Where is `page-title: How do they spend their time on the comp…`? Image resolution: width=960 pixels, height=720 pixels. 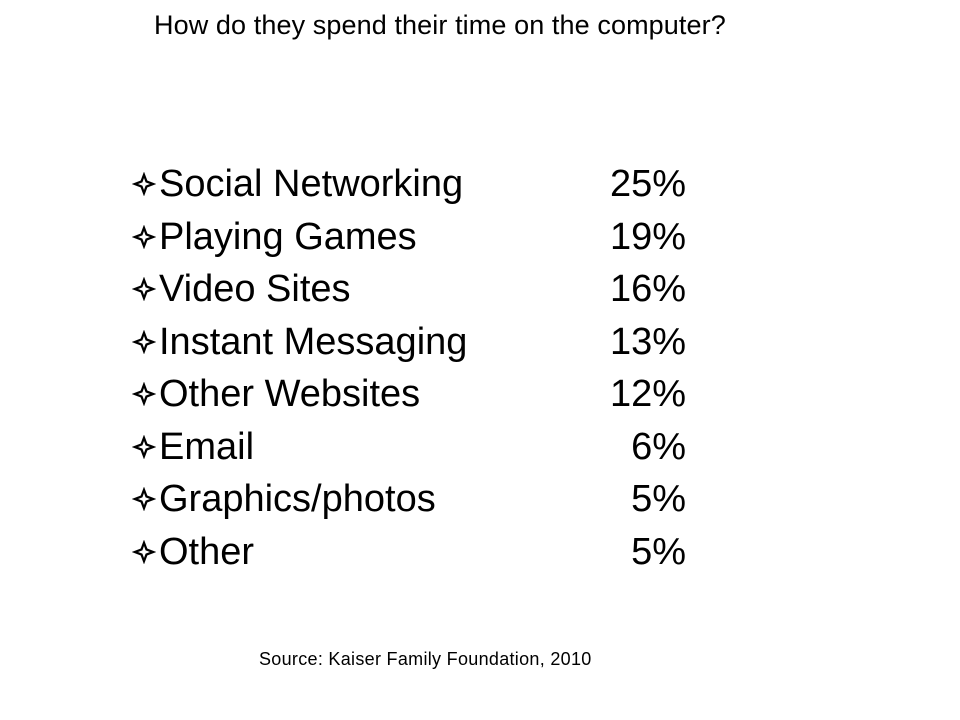 page-title: How do they spend their time on the comp… is located at coordinates (440, 25).